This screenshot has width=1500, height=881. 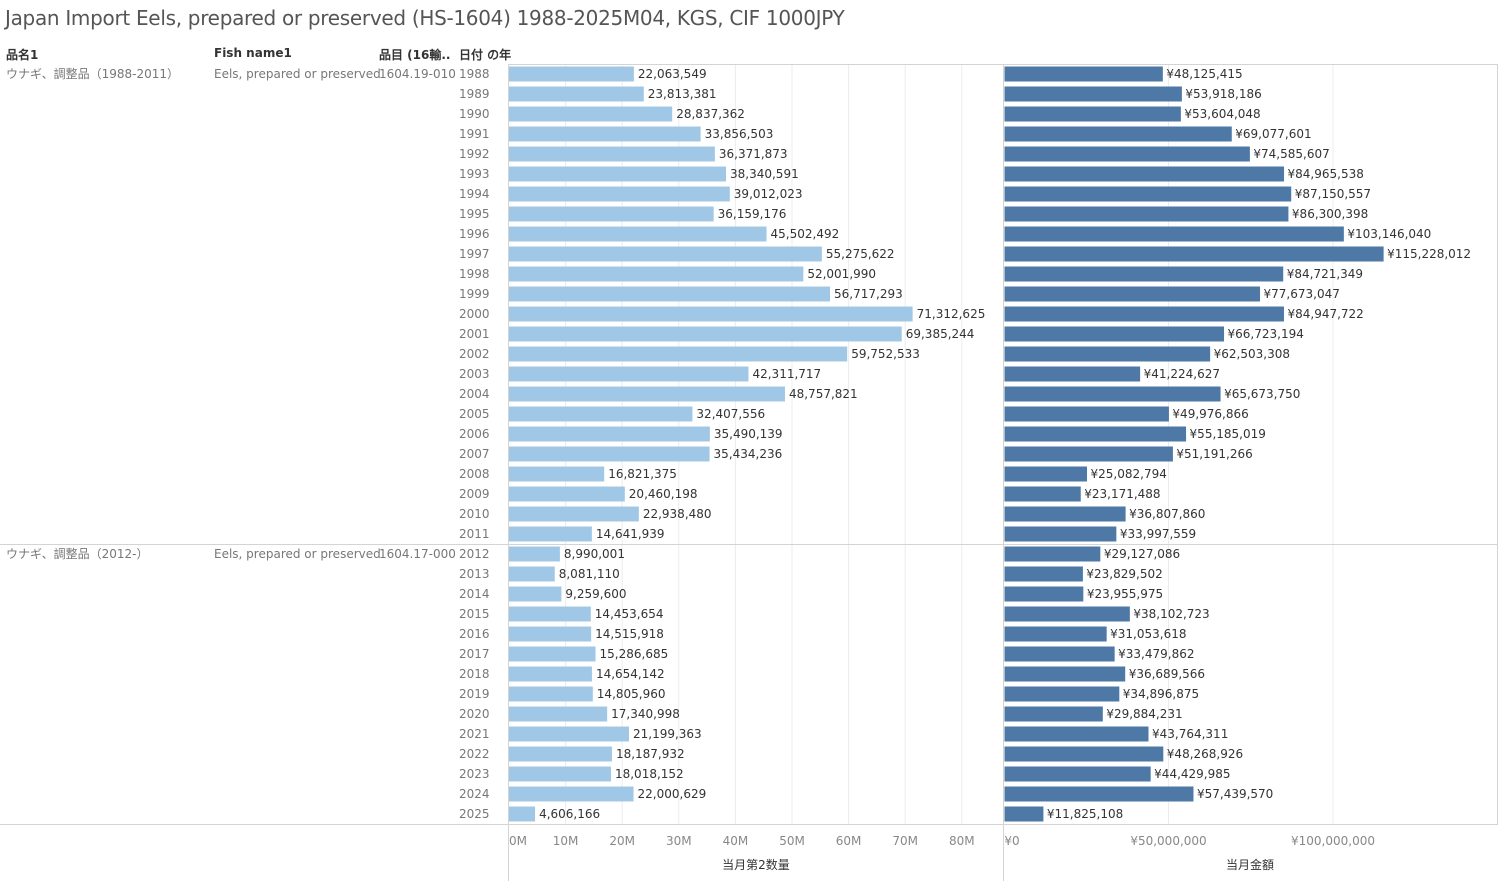 What do you see at coordinates (849, 841) in the screenshot?
I see `x-tick-label: 60M` at bounding box center [849, 841].